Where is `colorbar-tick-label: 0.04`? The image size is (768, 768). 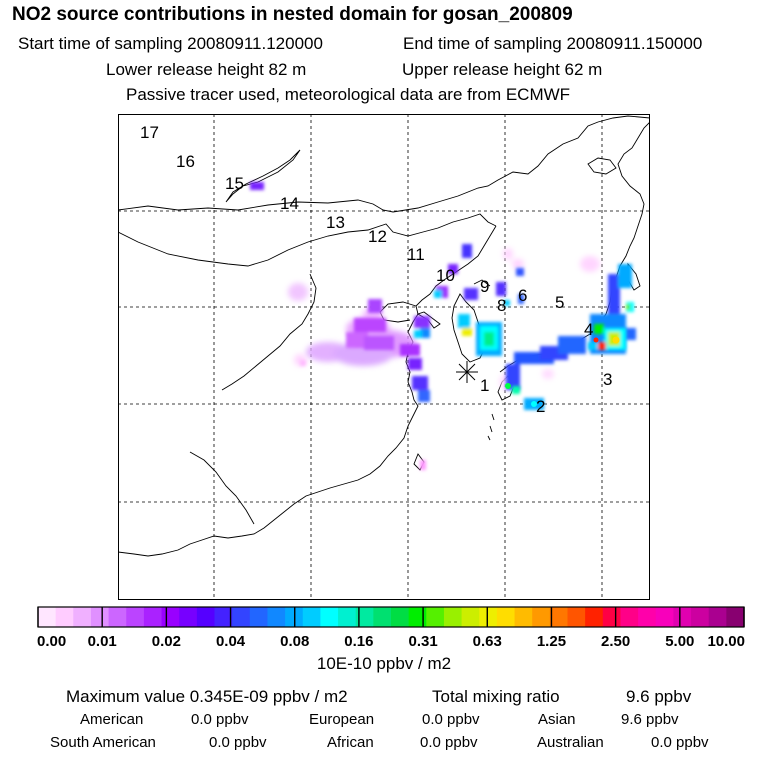 colorbar-tick-label: 0.04 is located at coordinates (231, 641).